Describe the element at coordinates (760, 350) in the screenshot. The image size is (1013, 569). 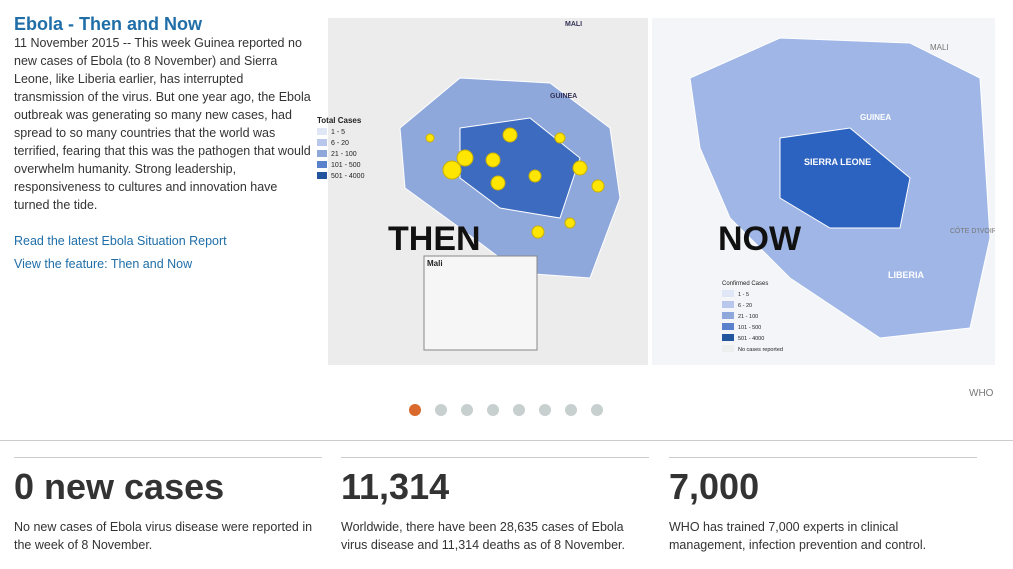
I see `now-legend-item: No cases reported` at that location.